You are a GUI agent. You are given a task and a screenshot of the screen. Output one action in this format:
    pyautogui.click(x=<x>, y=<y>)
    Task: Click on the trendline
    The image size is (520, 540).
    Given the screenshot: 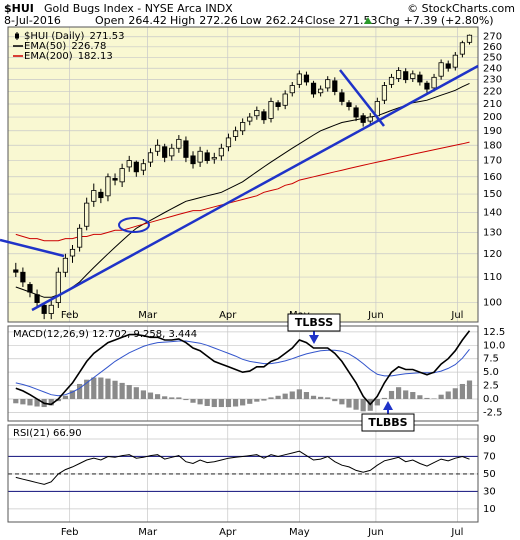 What is the action you would take?
    pyautogui.click(x=32, y=248)
    